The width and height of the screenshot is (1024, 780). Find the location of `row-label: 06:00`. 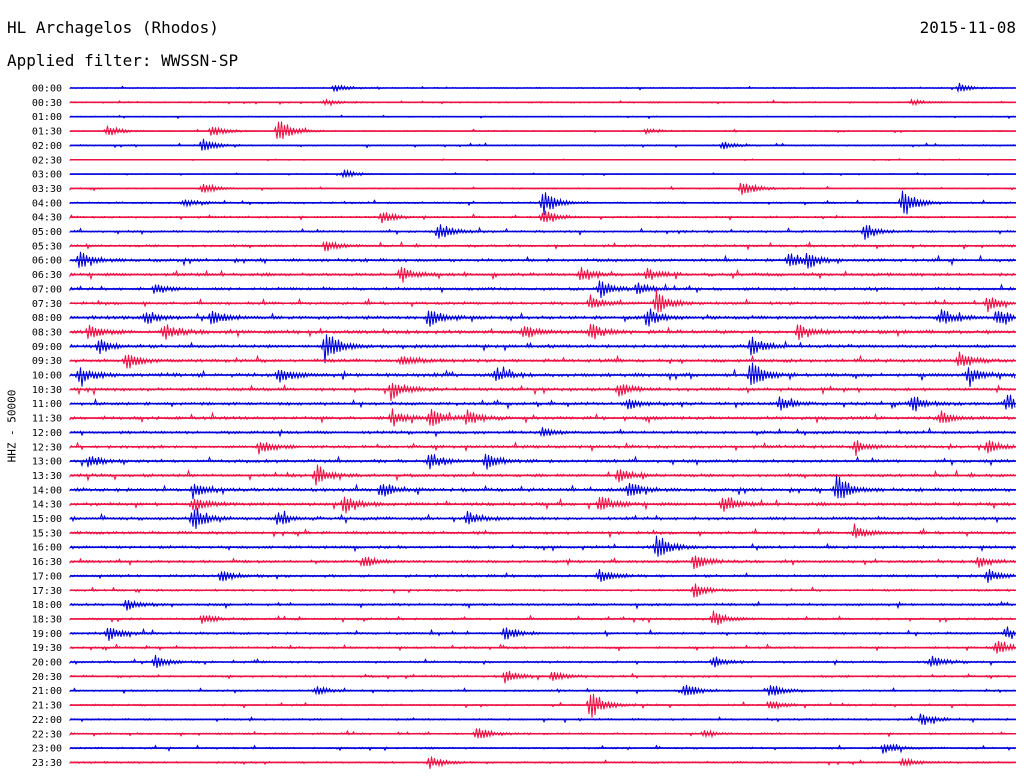

row-label: 06:00 is located at coordinates (47, 261).